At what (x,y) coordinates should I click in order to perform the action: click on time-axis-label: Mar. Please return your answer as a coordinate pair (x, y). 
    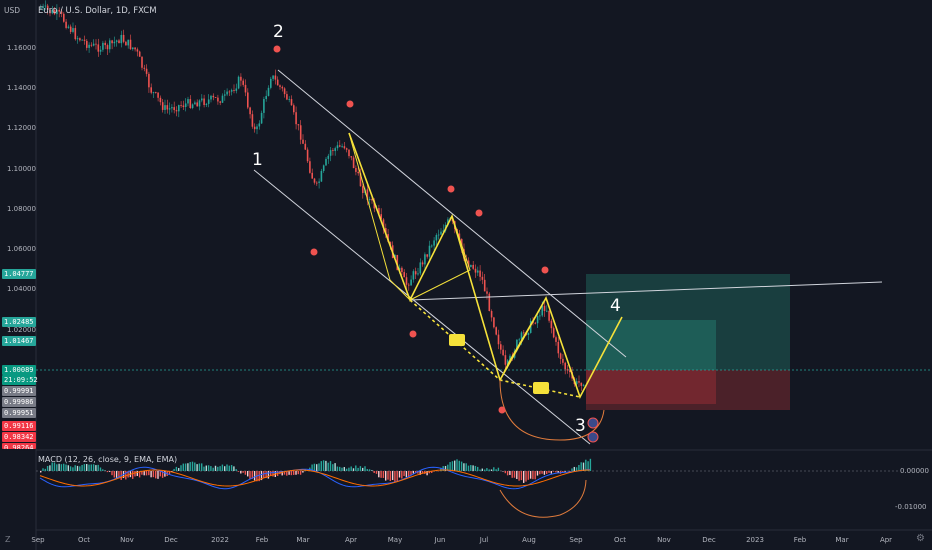
    Looking at the image, I should click on (303, 540).